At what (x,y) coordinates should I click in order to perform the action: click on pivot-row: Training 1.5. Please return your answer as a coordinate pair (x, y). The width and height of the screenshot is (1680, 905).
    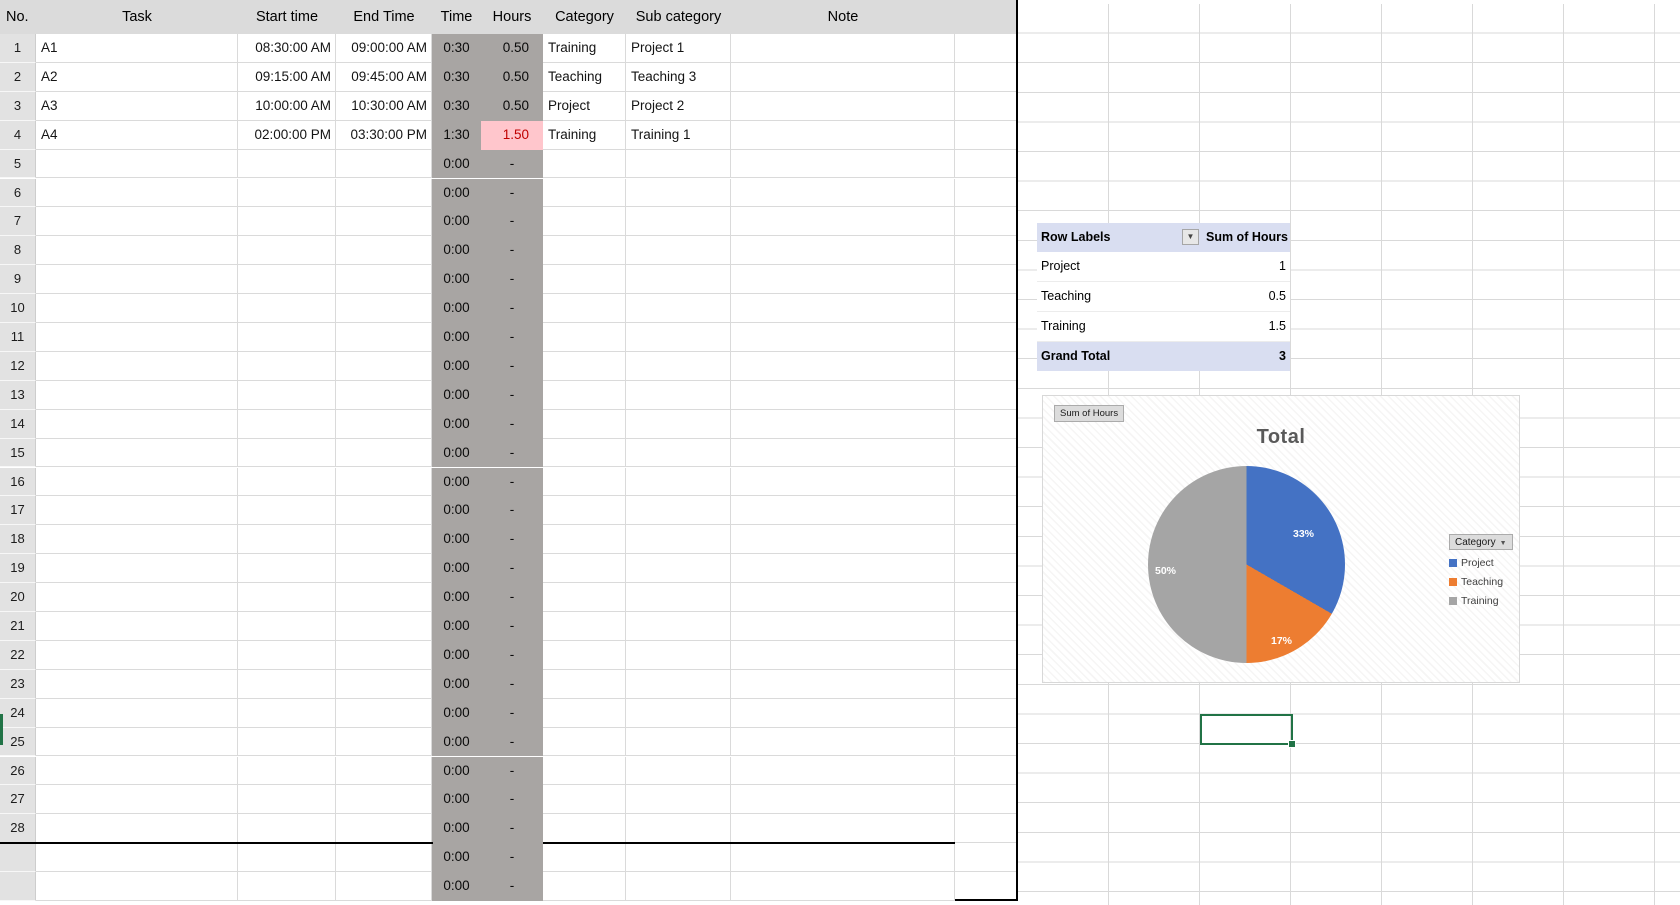
    Looking at the image, I should click on (1163, 327).